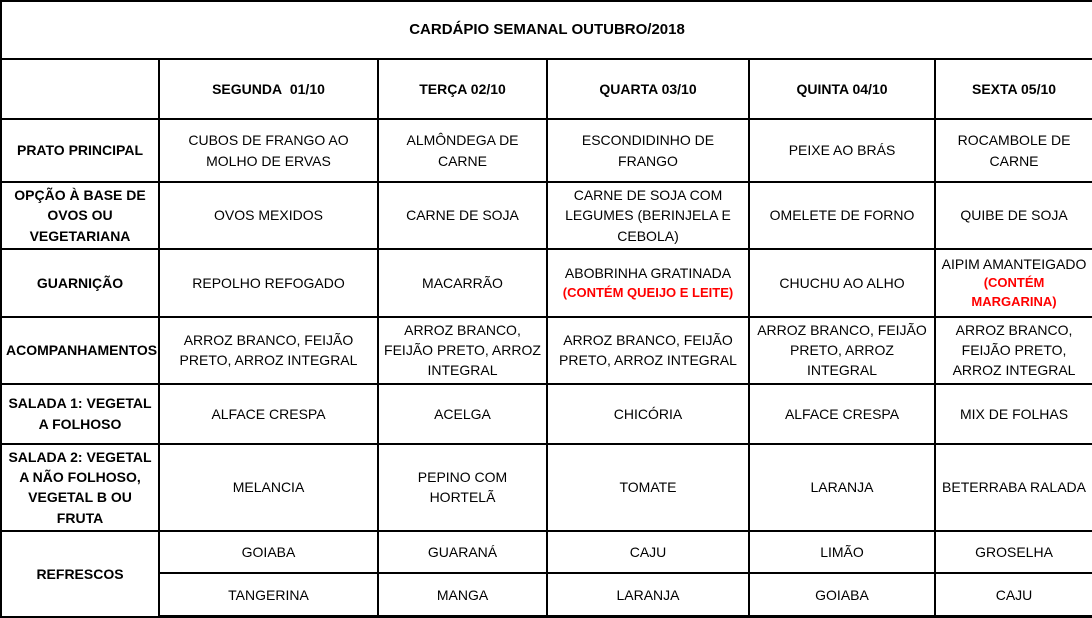 The image size is (1092, 618). I want to click on menu-cell: QUIBE DE SOJA, so click(1012, 215).